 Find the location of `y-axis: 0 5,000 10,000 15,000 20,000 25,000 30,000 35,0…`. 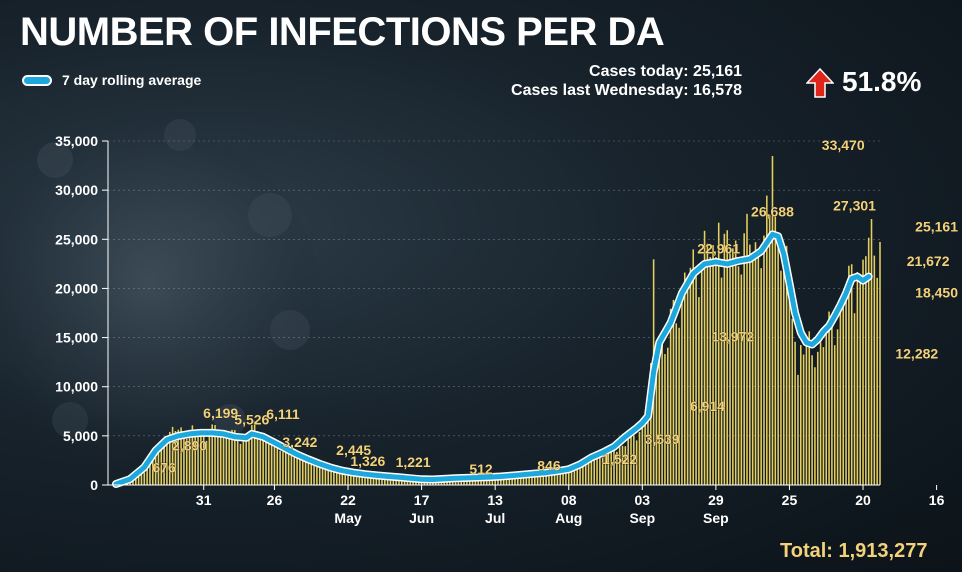

y-axis: 0 5,000 10,000 15,000 20,000 25,000 30,000 35,0… is located at coordinates (82, 313).